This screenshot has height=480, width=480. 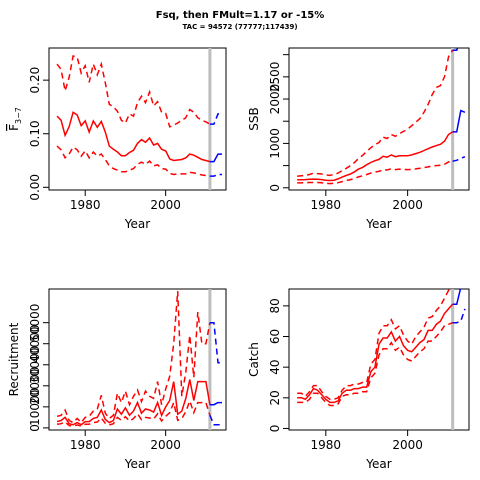 I want to click on recruitment-projection-lower-line, so click(x=215, y=420).